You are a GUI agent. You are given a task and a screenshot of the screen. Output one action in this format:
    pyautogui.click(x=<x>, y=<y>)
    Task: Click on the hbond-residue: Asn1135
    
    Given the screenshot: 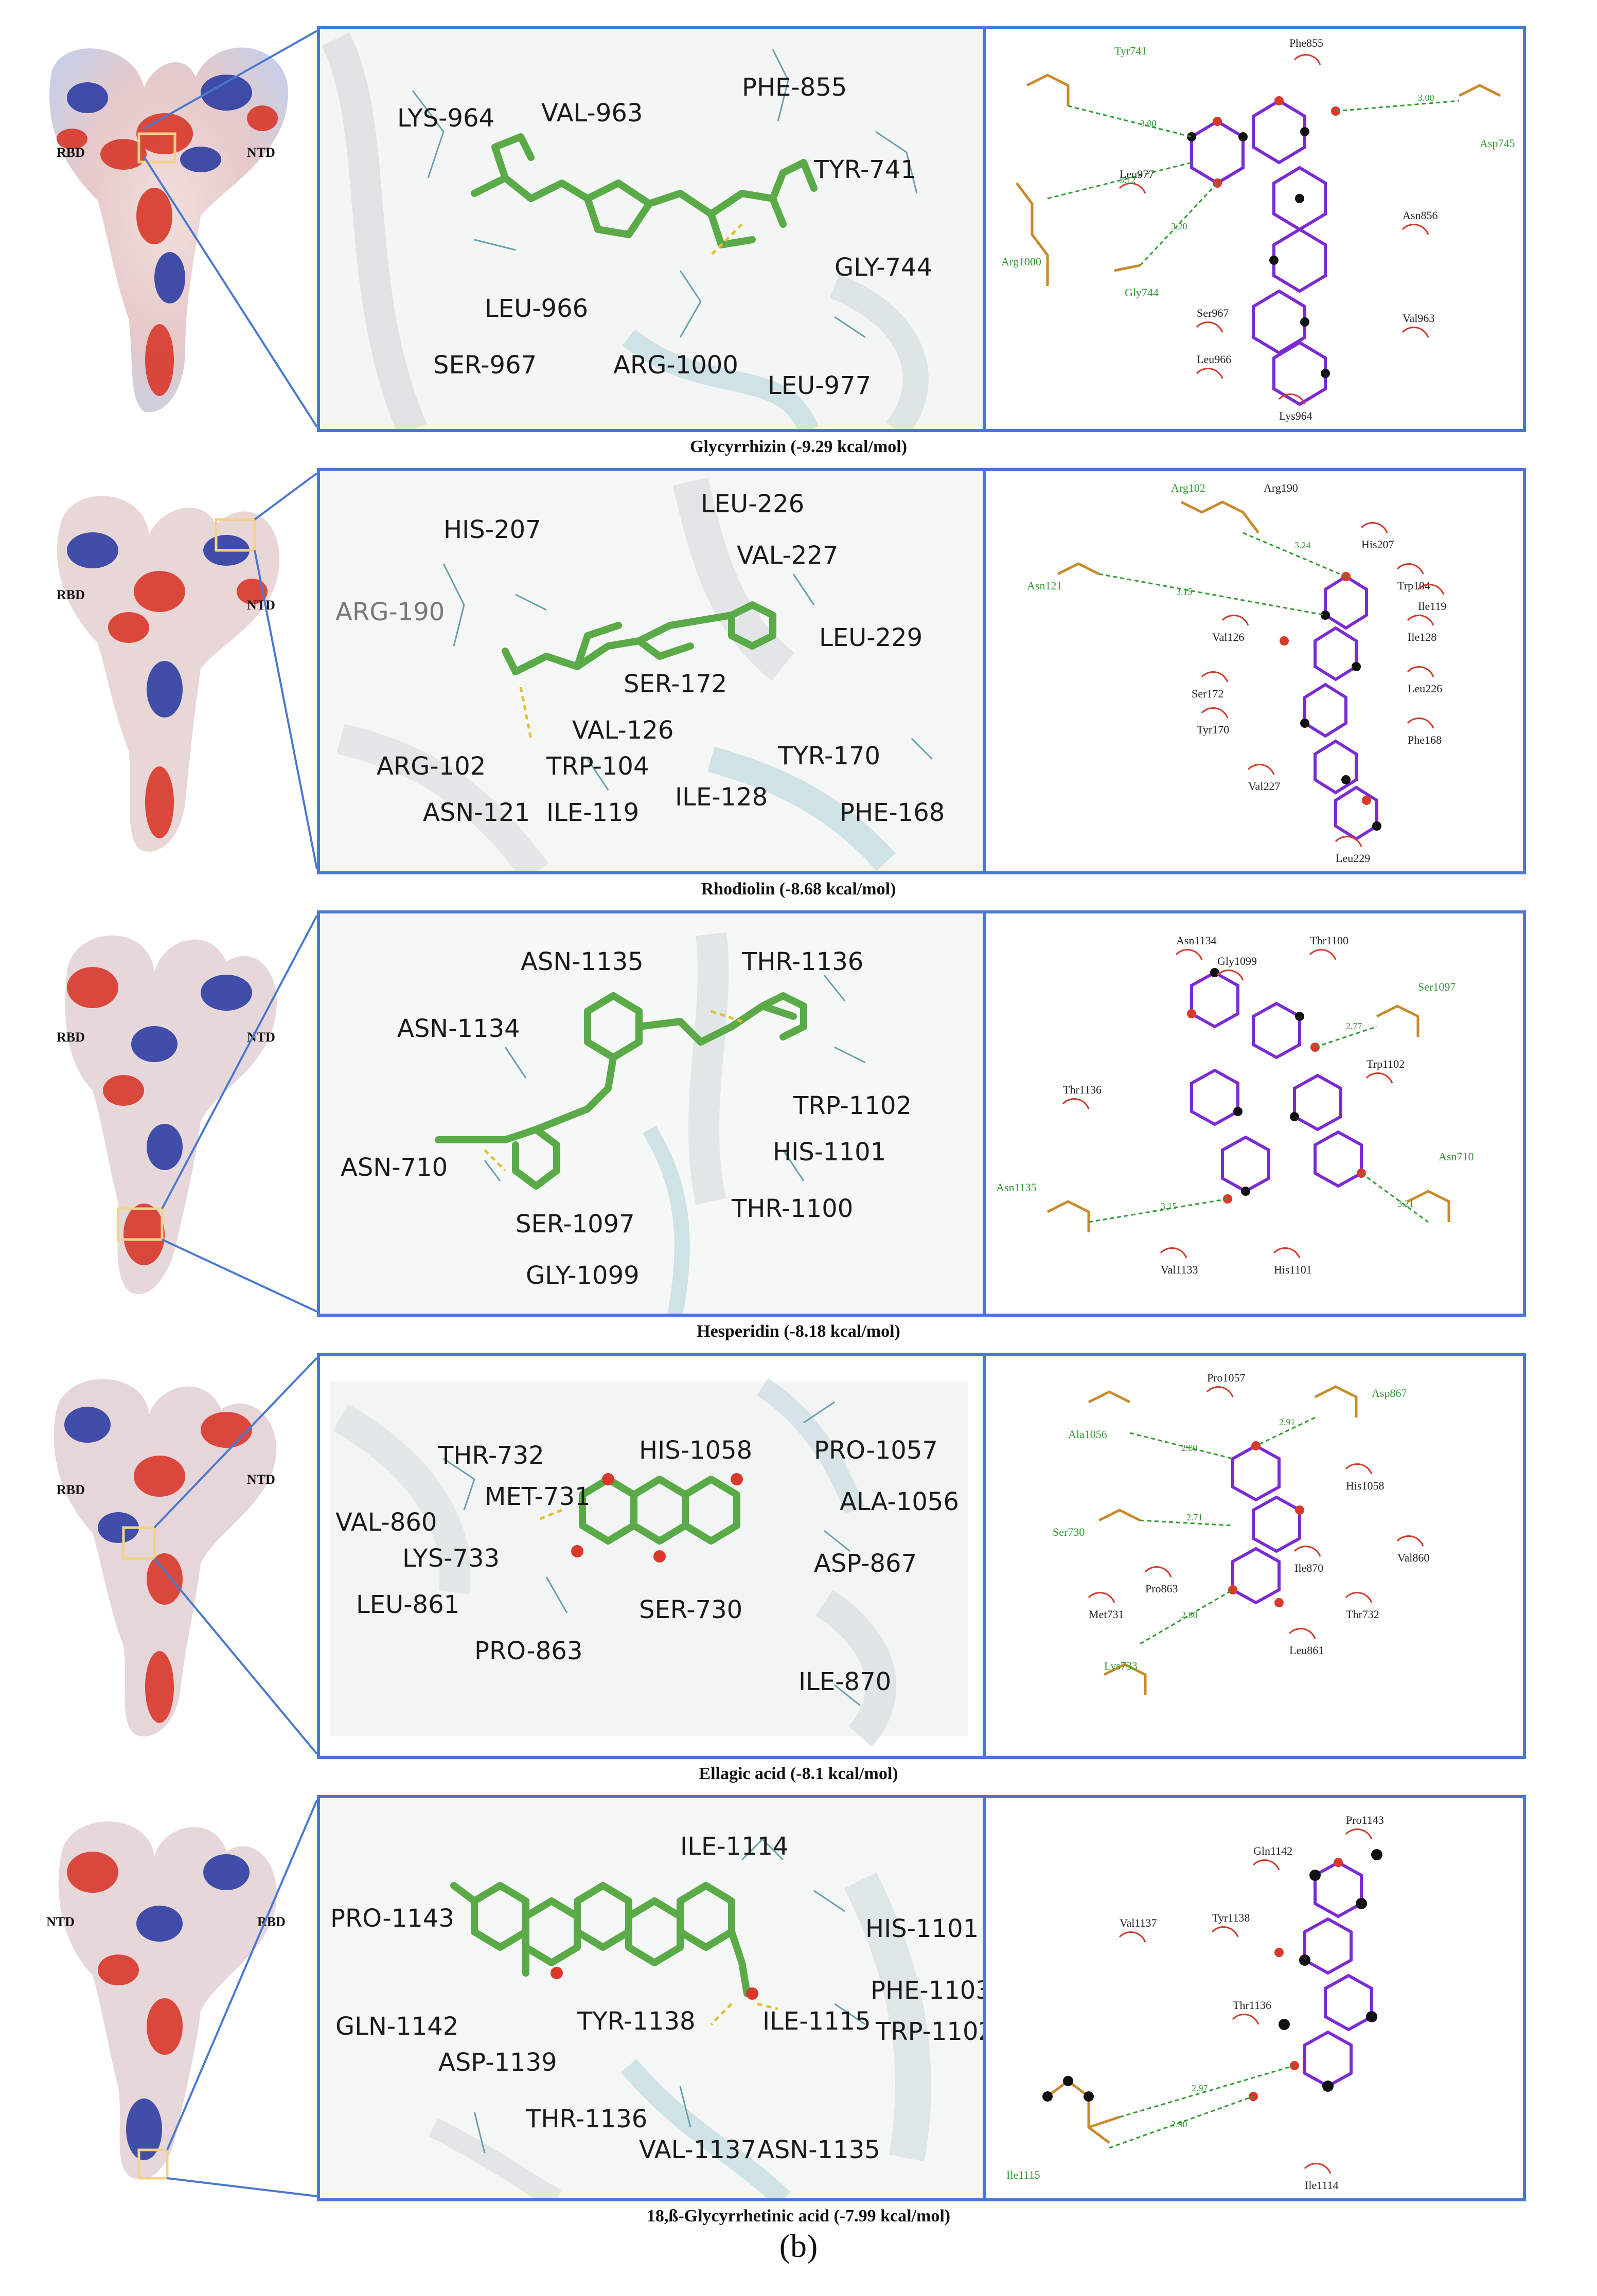 What is the action you would take?
    pyautogui.click(x=1016, y=1187)
    